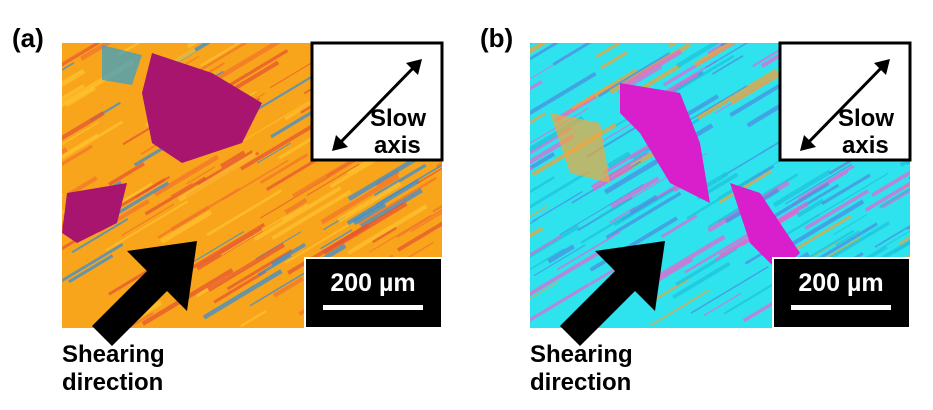 The image size is (933, 410). Describe the element at coordinates (496, 38) in the screenshot. I see `panel-label: (b)` at that location.